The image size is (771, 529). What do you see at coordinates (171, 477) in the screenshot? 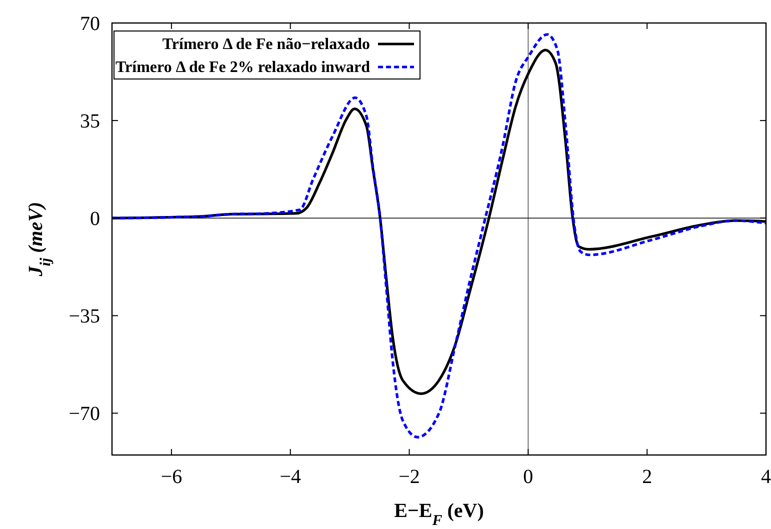
I see `x-tick-label: −6` at bounding box center [171, 477].